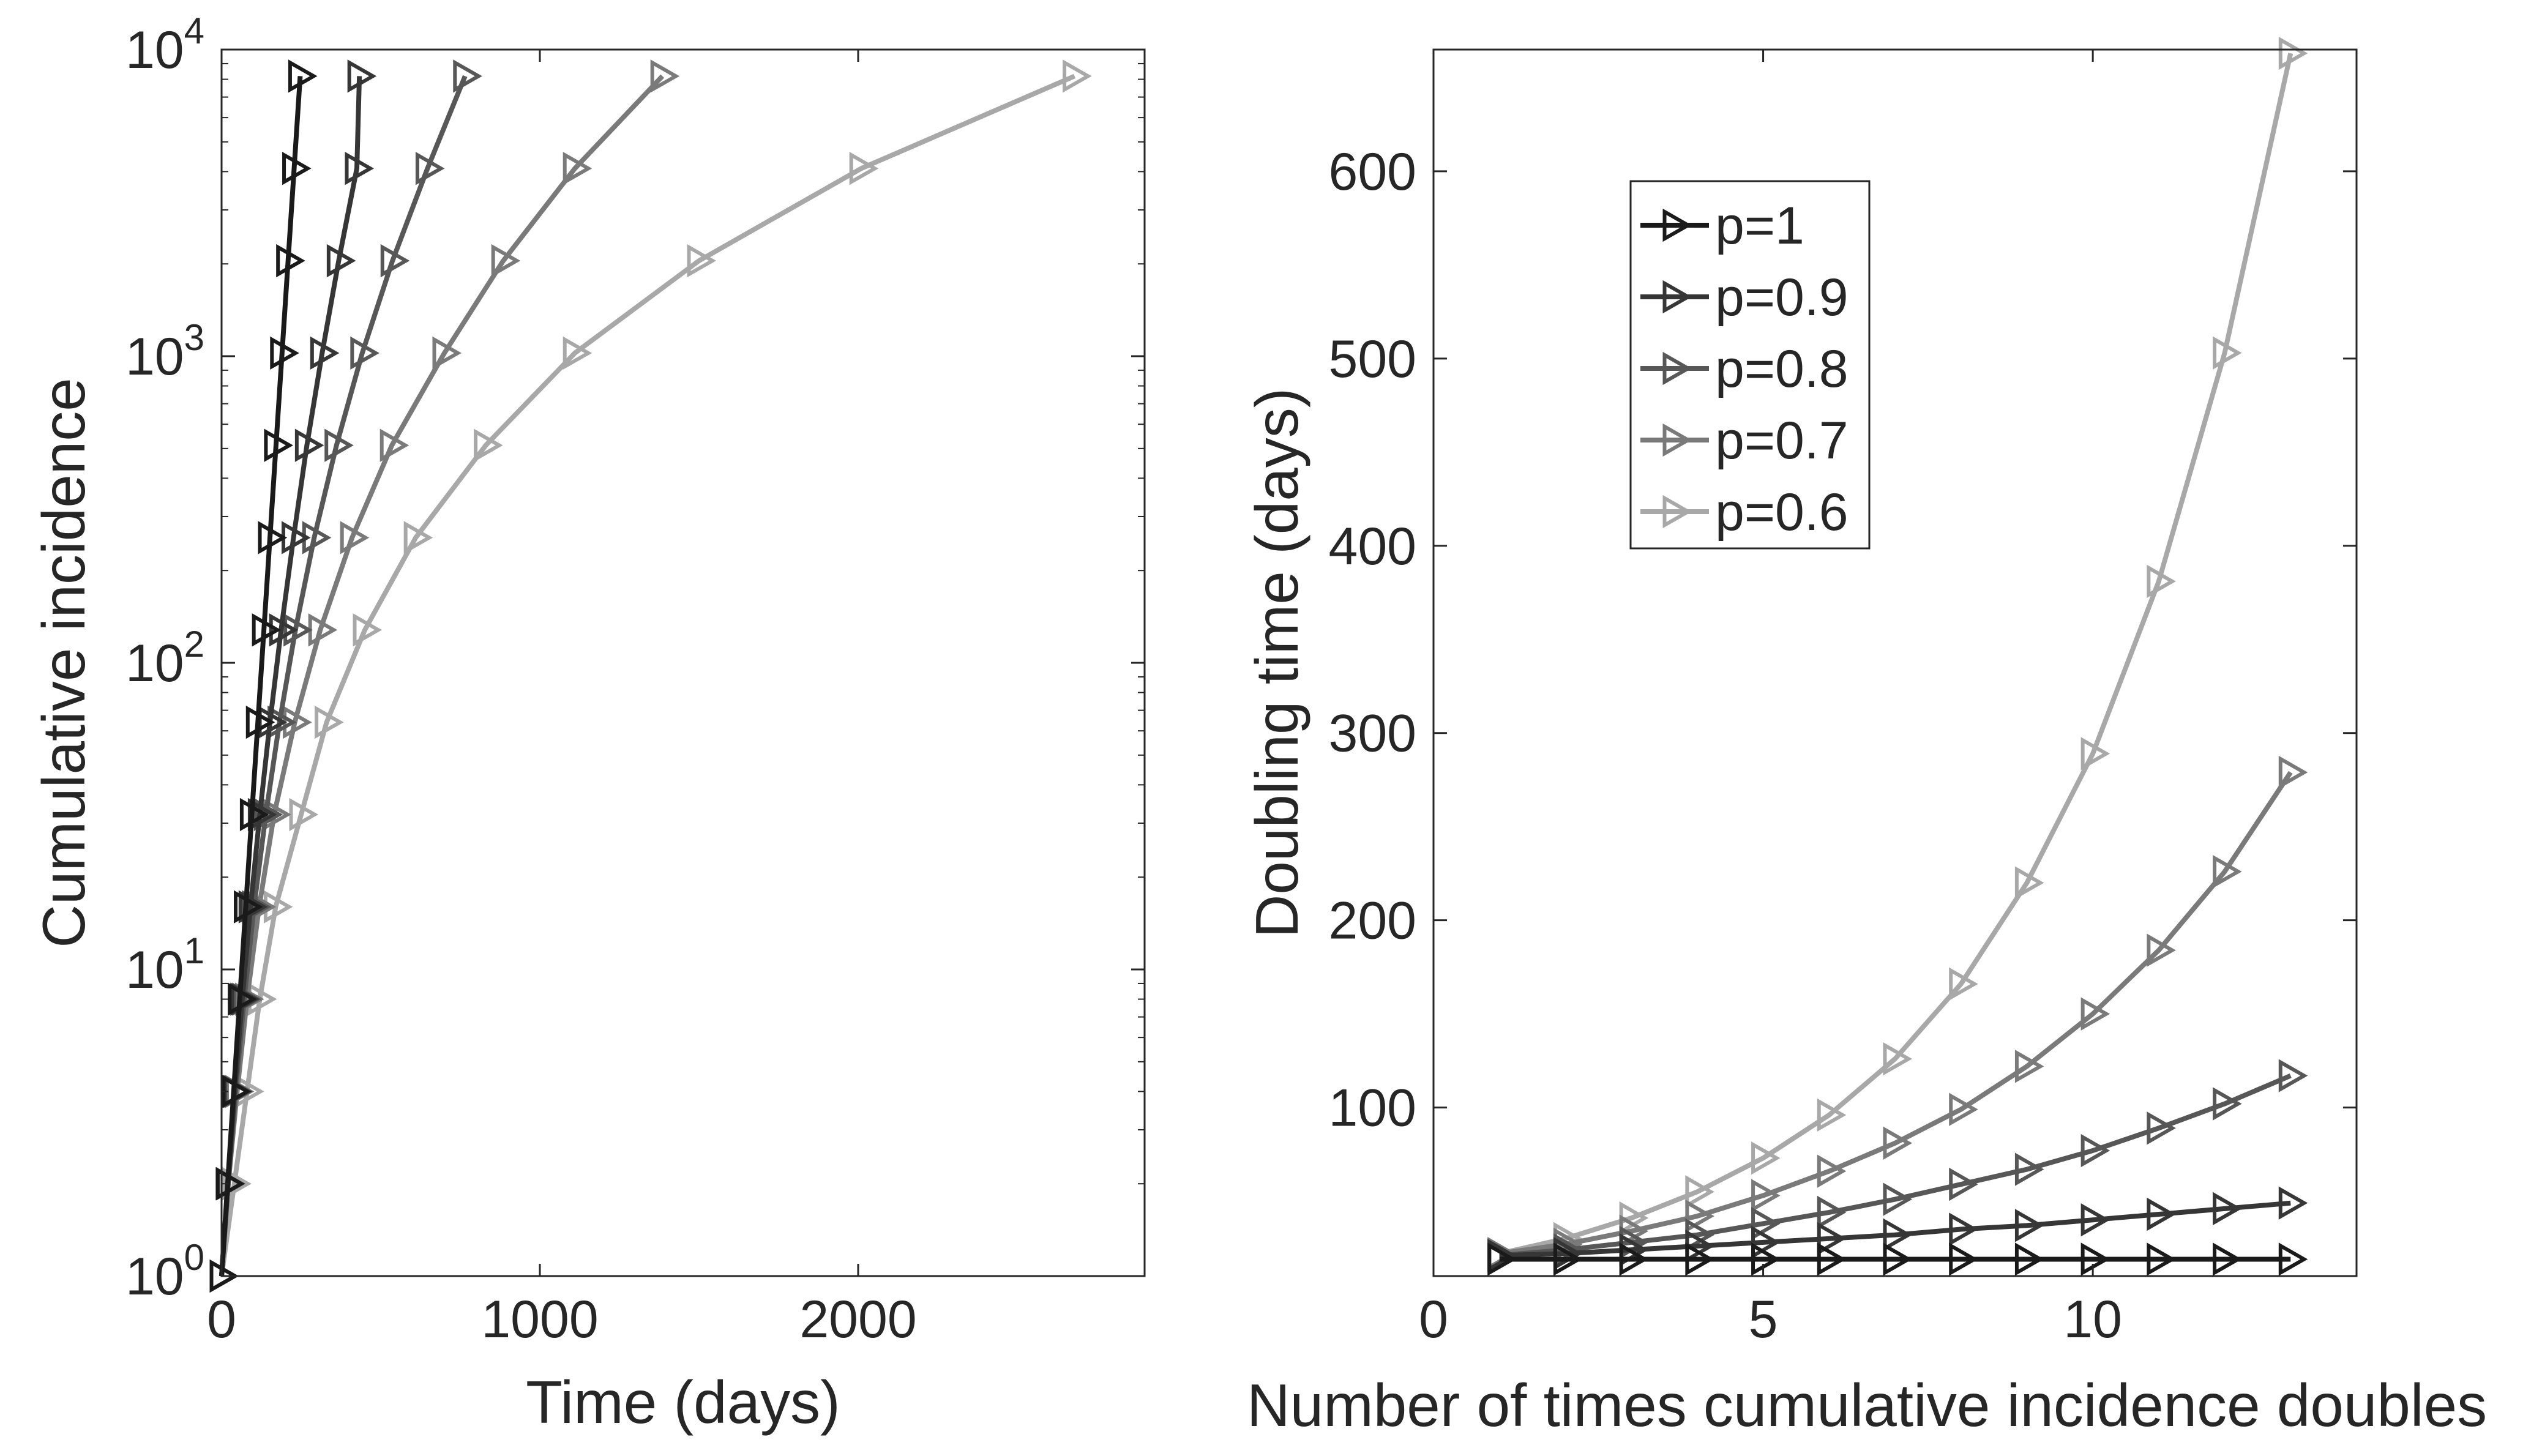 This screenshot has width=2542, height=1456. What do you see at coordinates (1373, 359) in the screenshot?
I see `right-y-tick-label: 500` at bounding box center [1373, 359].